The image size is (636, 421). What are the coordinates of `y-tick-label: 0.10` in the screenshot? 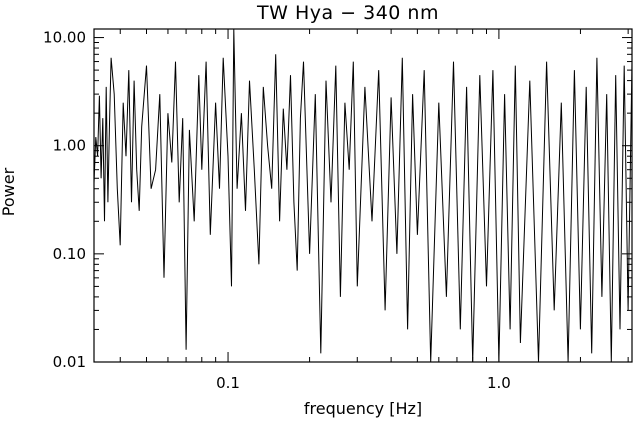 It's located at (69, 254).